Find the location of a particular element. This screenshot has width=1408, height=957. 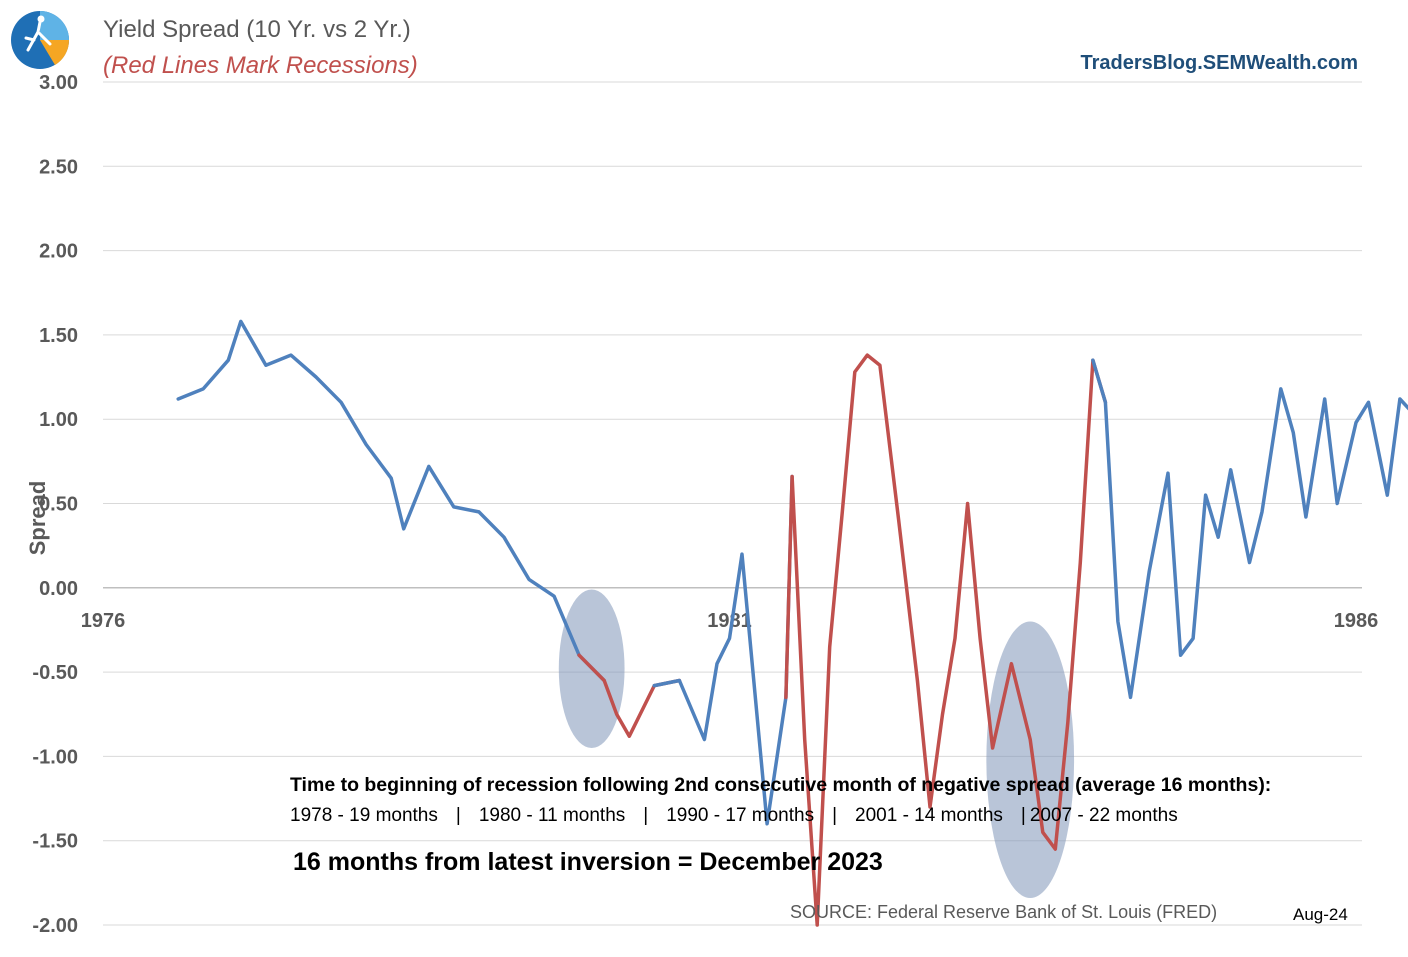

lead-time-item: 2001 - 14 months is located at coordinates (929, 815).